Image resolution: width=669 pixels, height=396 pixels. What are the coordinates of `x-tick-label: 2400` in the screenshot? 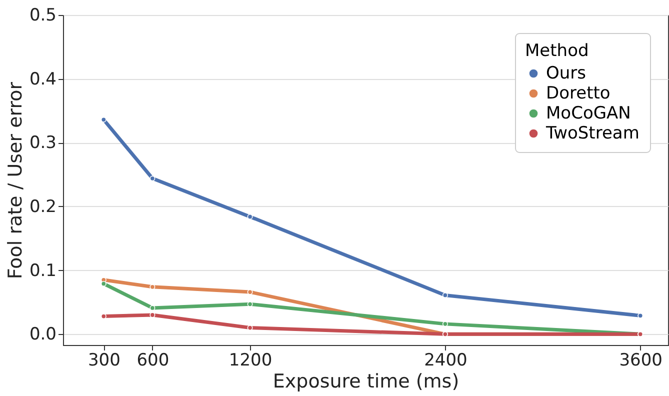 It's located at (446, 360).